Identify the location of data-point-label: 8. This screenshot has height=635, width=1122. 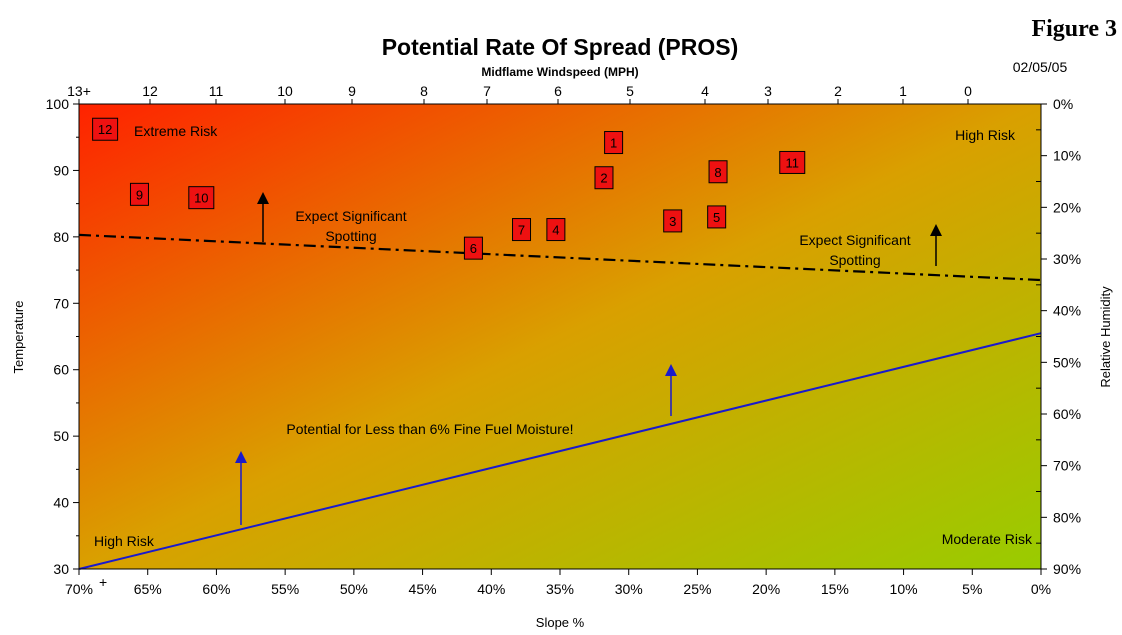
(717, 172).